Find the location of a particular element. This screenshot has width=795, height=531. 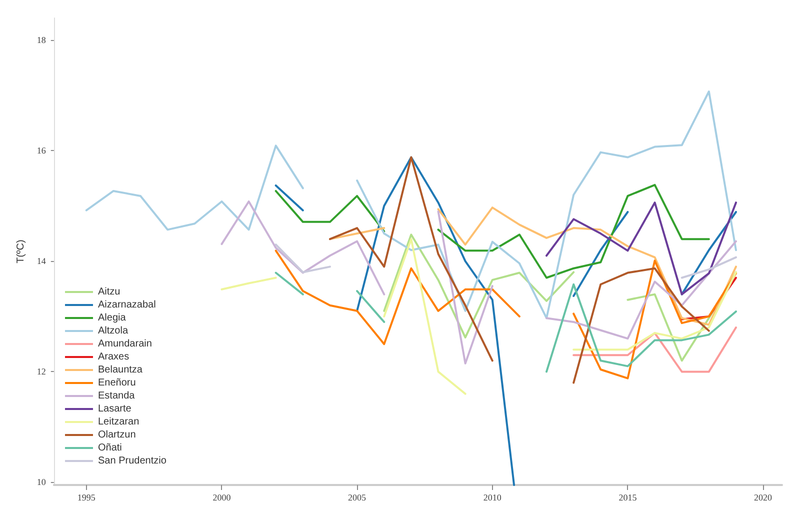

legend-label: Oñati is located at coordinates (110, 448).